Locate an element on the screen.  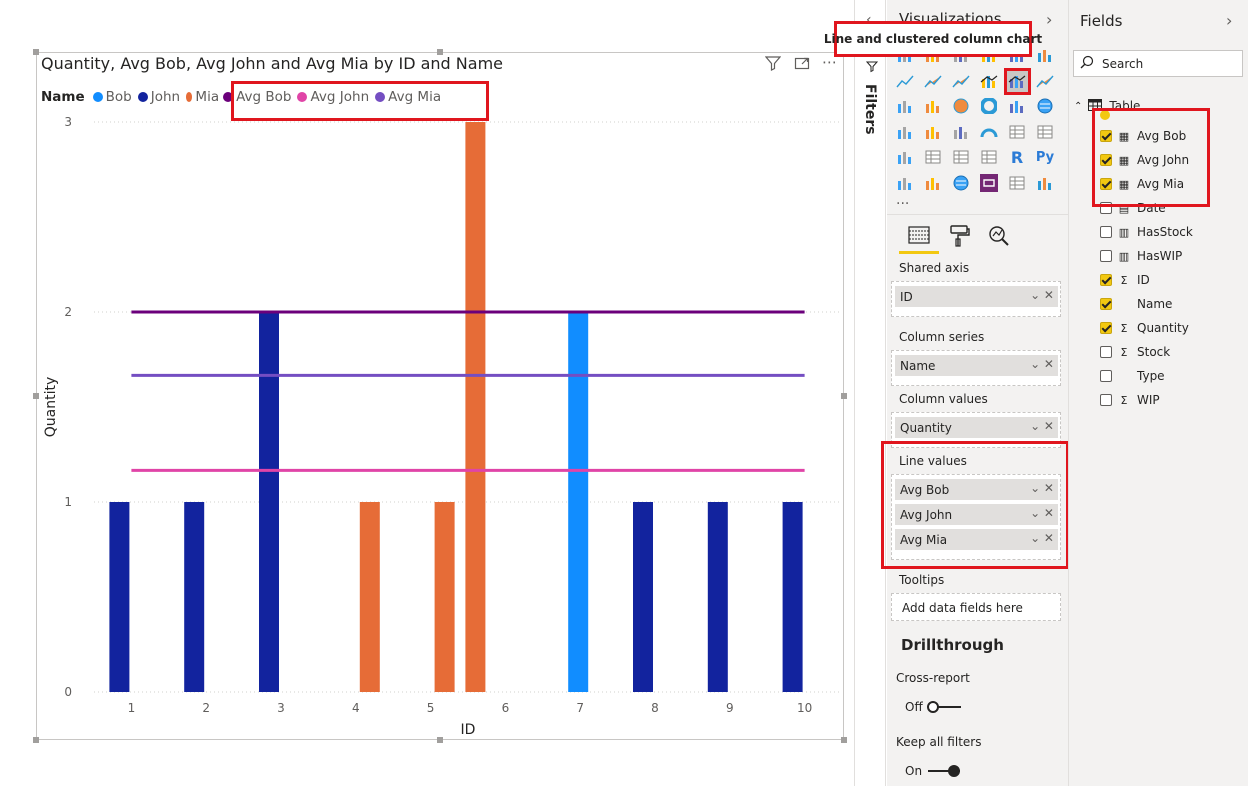
field-item-wip: Σ WIP is located at coordinates (1130, 400).